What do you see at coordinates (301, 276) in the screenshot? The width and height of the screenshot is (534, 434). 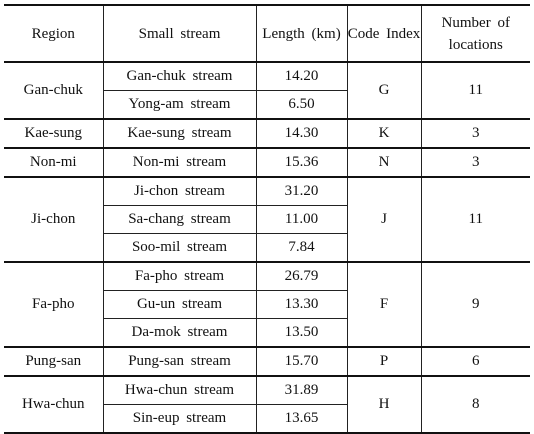 I see `length-cell: 26.79` at bounding box center [301, 276].